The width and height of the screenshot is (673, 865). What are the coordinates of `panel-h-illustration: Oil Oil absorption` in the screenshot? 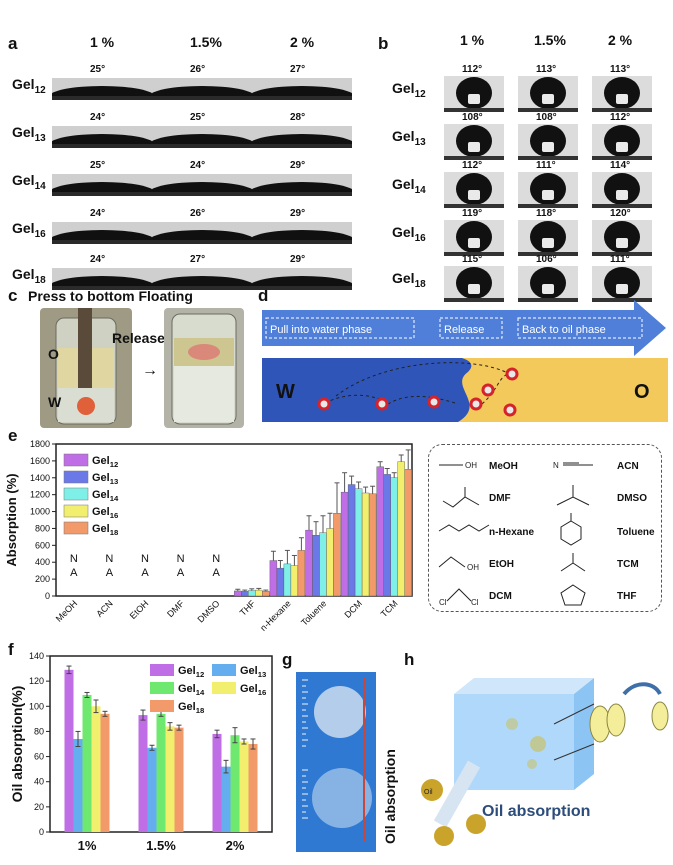 It's located at (545, 762).